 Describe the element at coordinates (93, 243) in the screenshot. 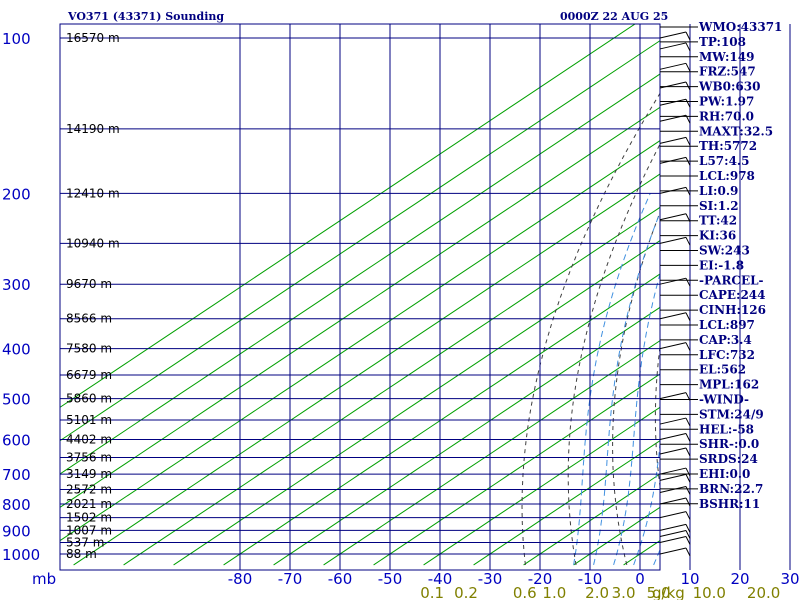

I see `height-label: 10940 m` at that location.